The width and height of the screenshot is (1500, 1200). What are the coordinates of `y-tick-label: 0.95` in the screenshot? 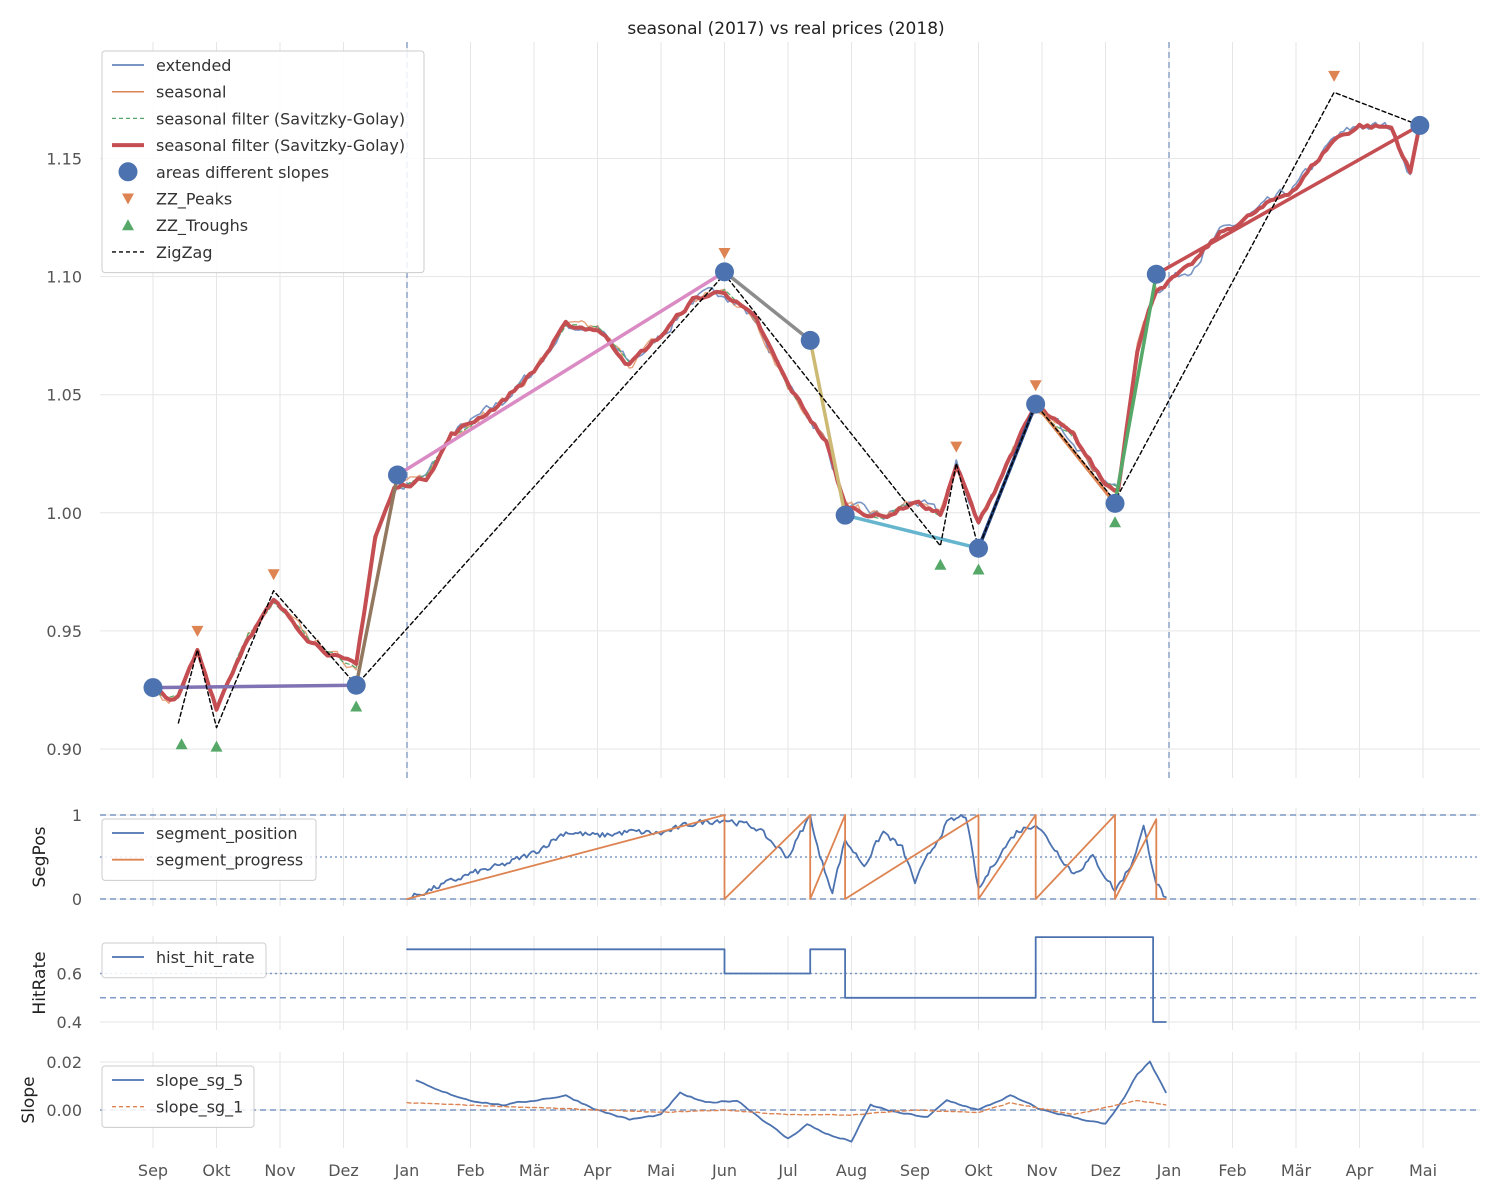 It's located at (64, 631).